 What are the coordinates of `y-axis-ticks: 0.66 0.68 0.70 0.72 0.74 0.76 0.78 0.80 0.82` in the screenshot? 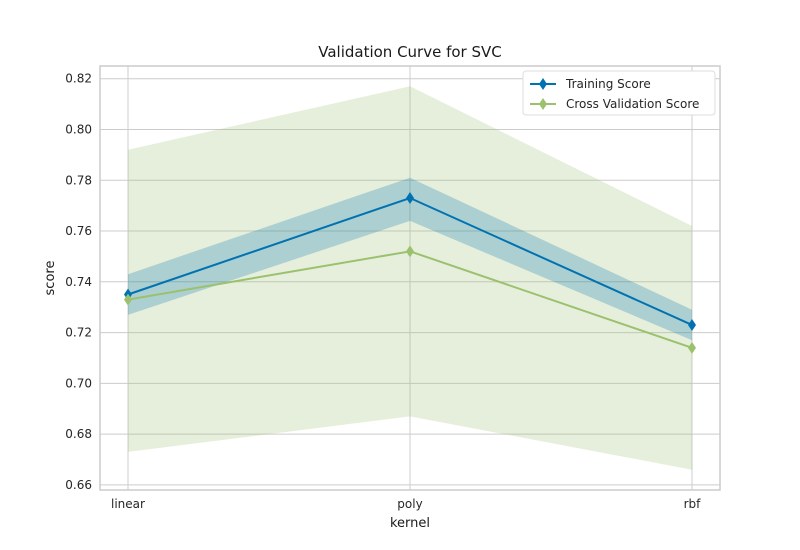 It's located at (78, 282).